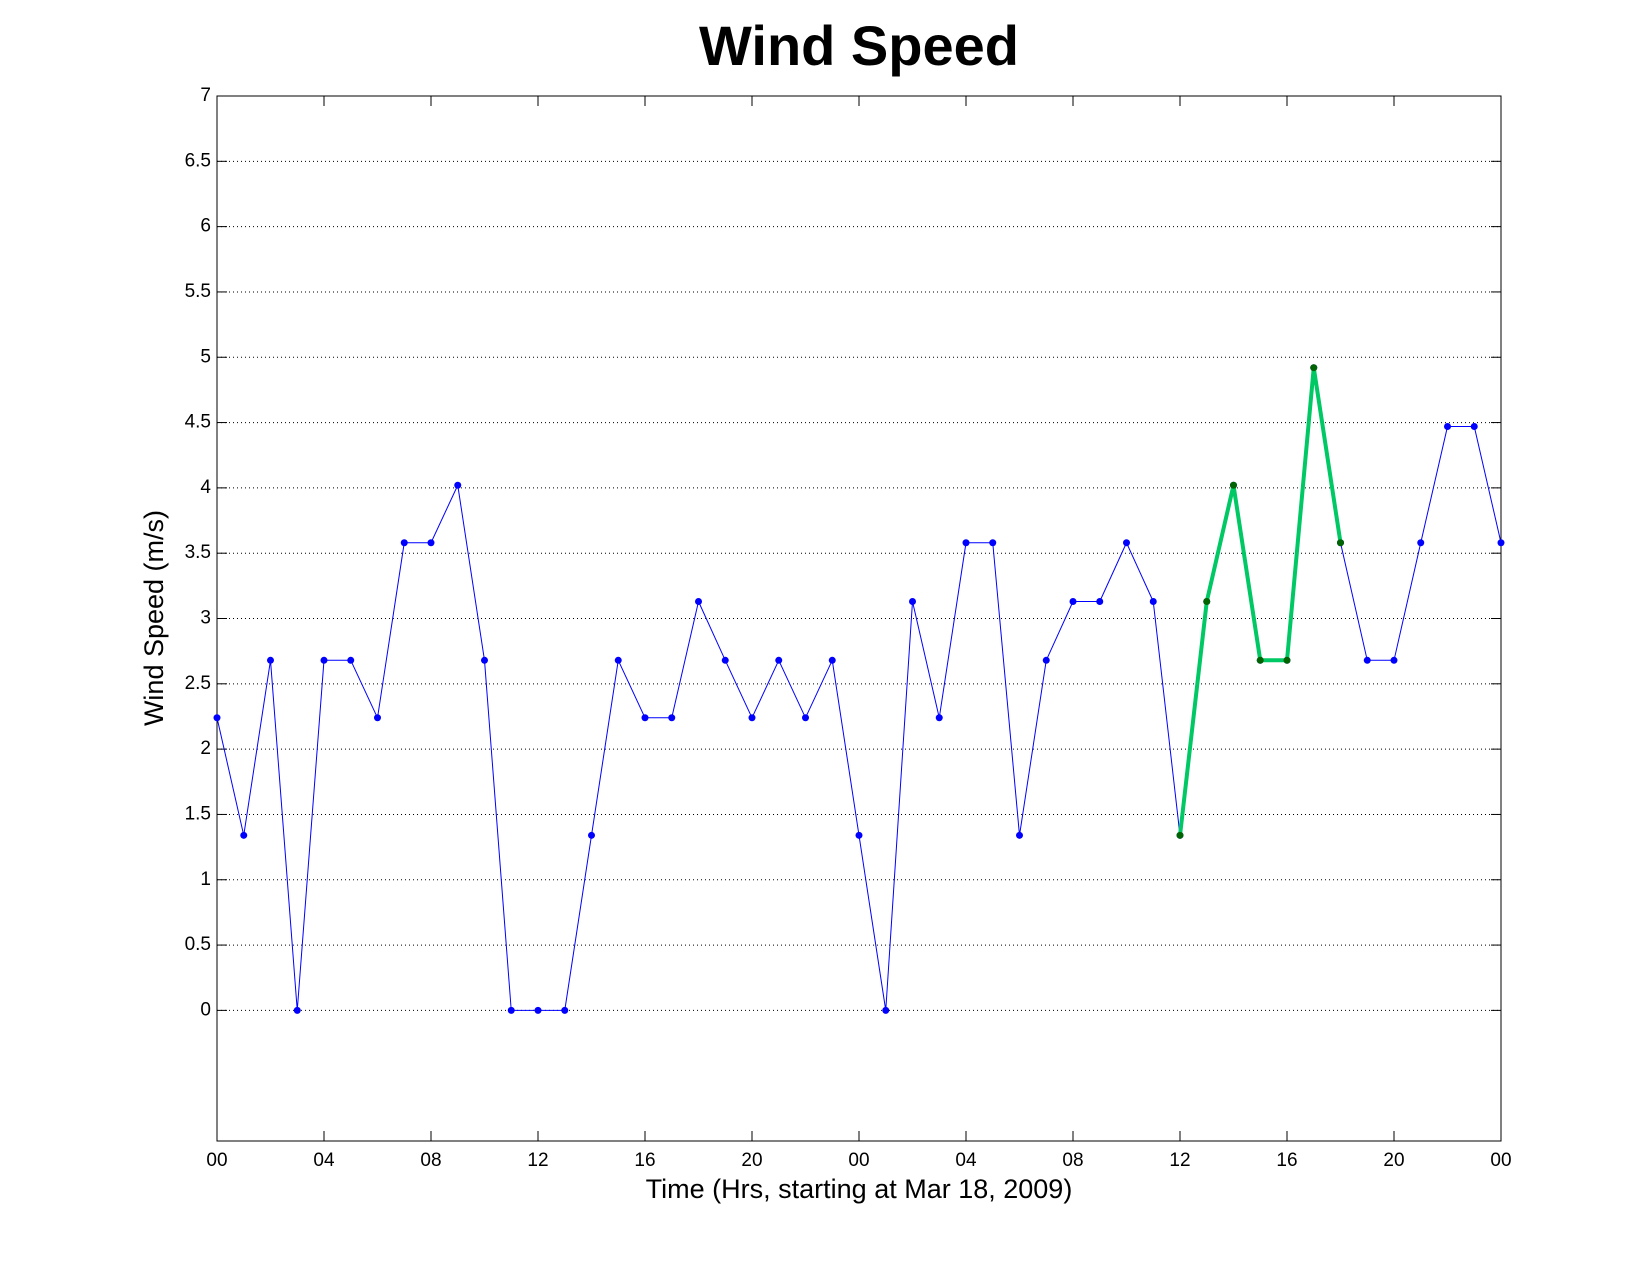  Describe the element at coordinates (205, 1009) in the screenshot. I see `y-tick-label: 0` at that location.